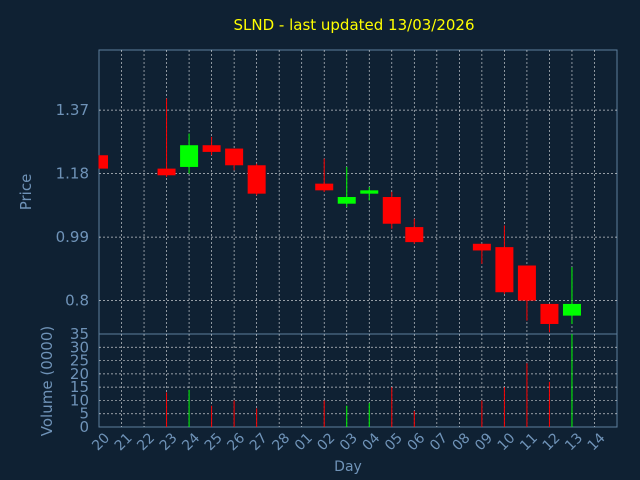 This screenshot has width=640, height=480. What do you see at coordinates (72, 174) in the screenshot?
I see `price-tick-label: 1.18` at bounding box center [72, 174].